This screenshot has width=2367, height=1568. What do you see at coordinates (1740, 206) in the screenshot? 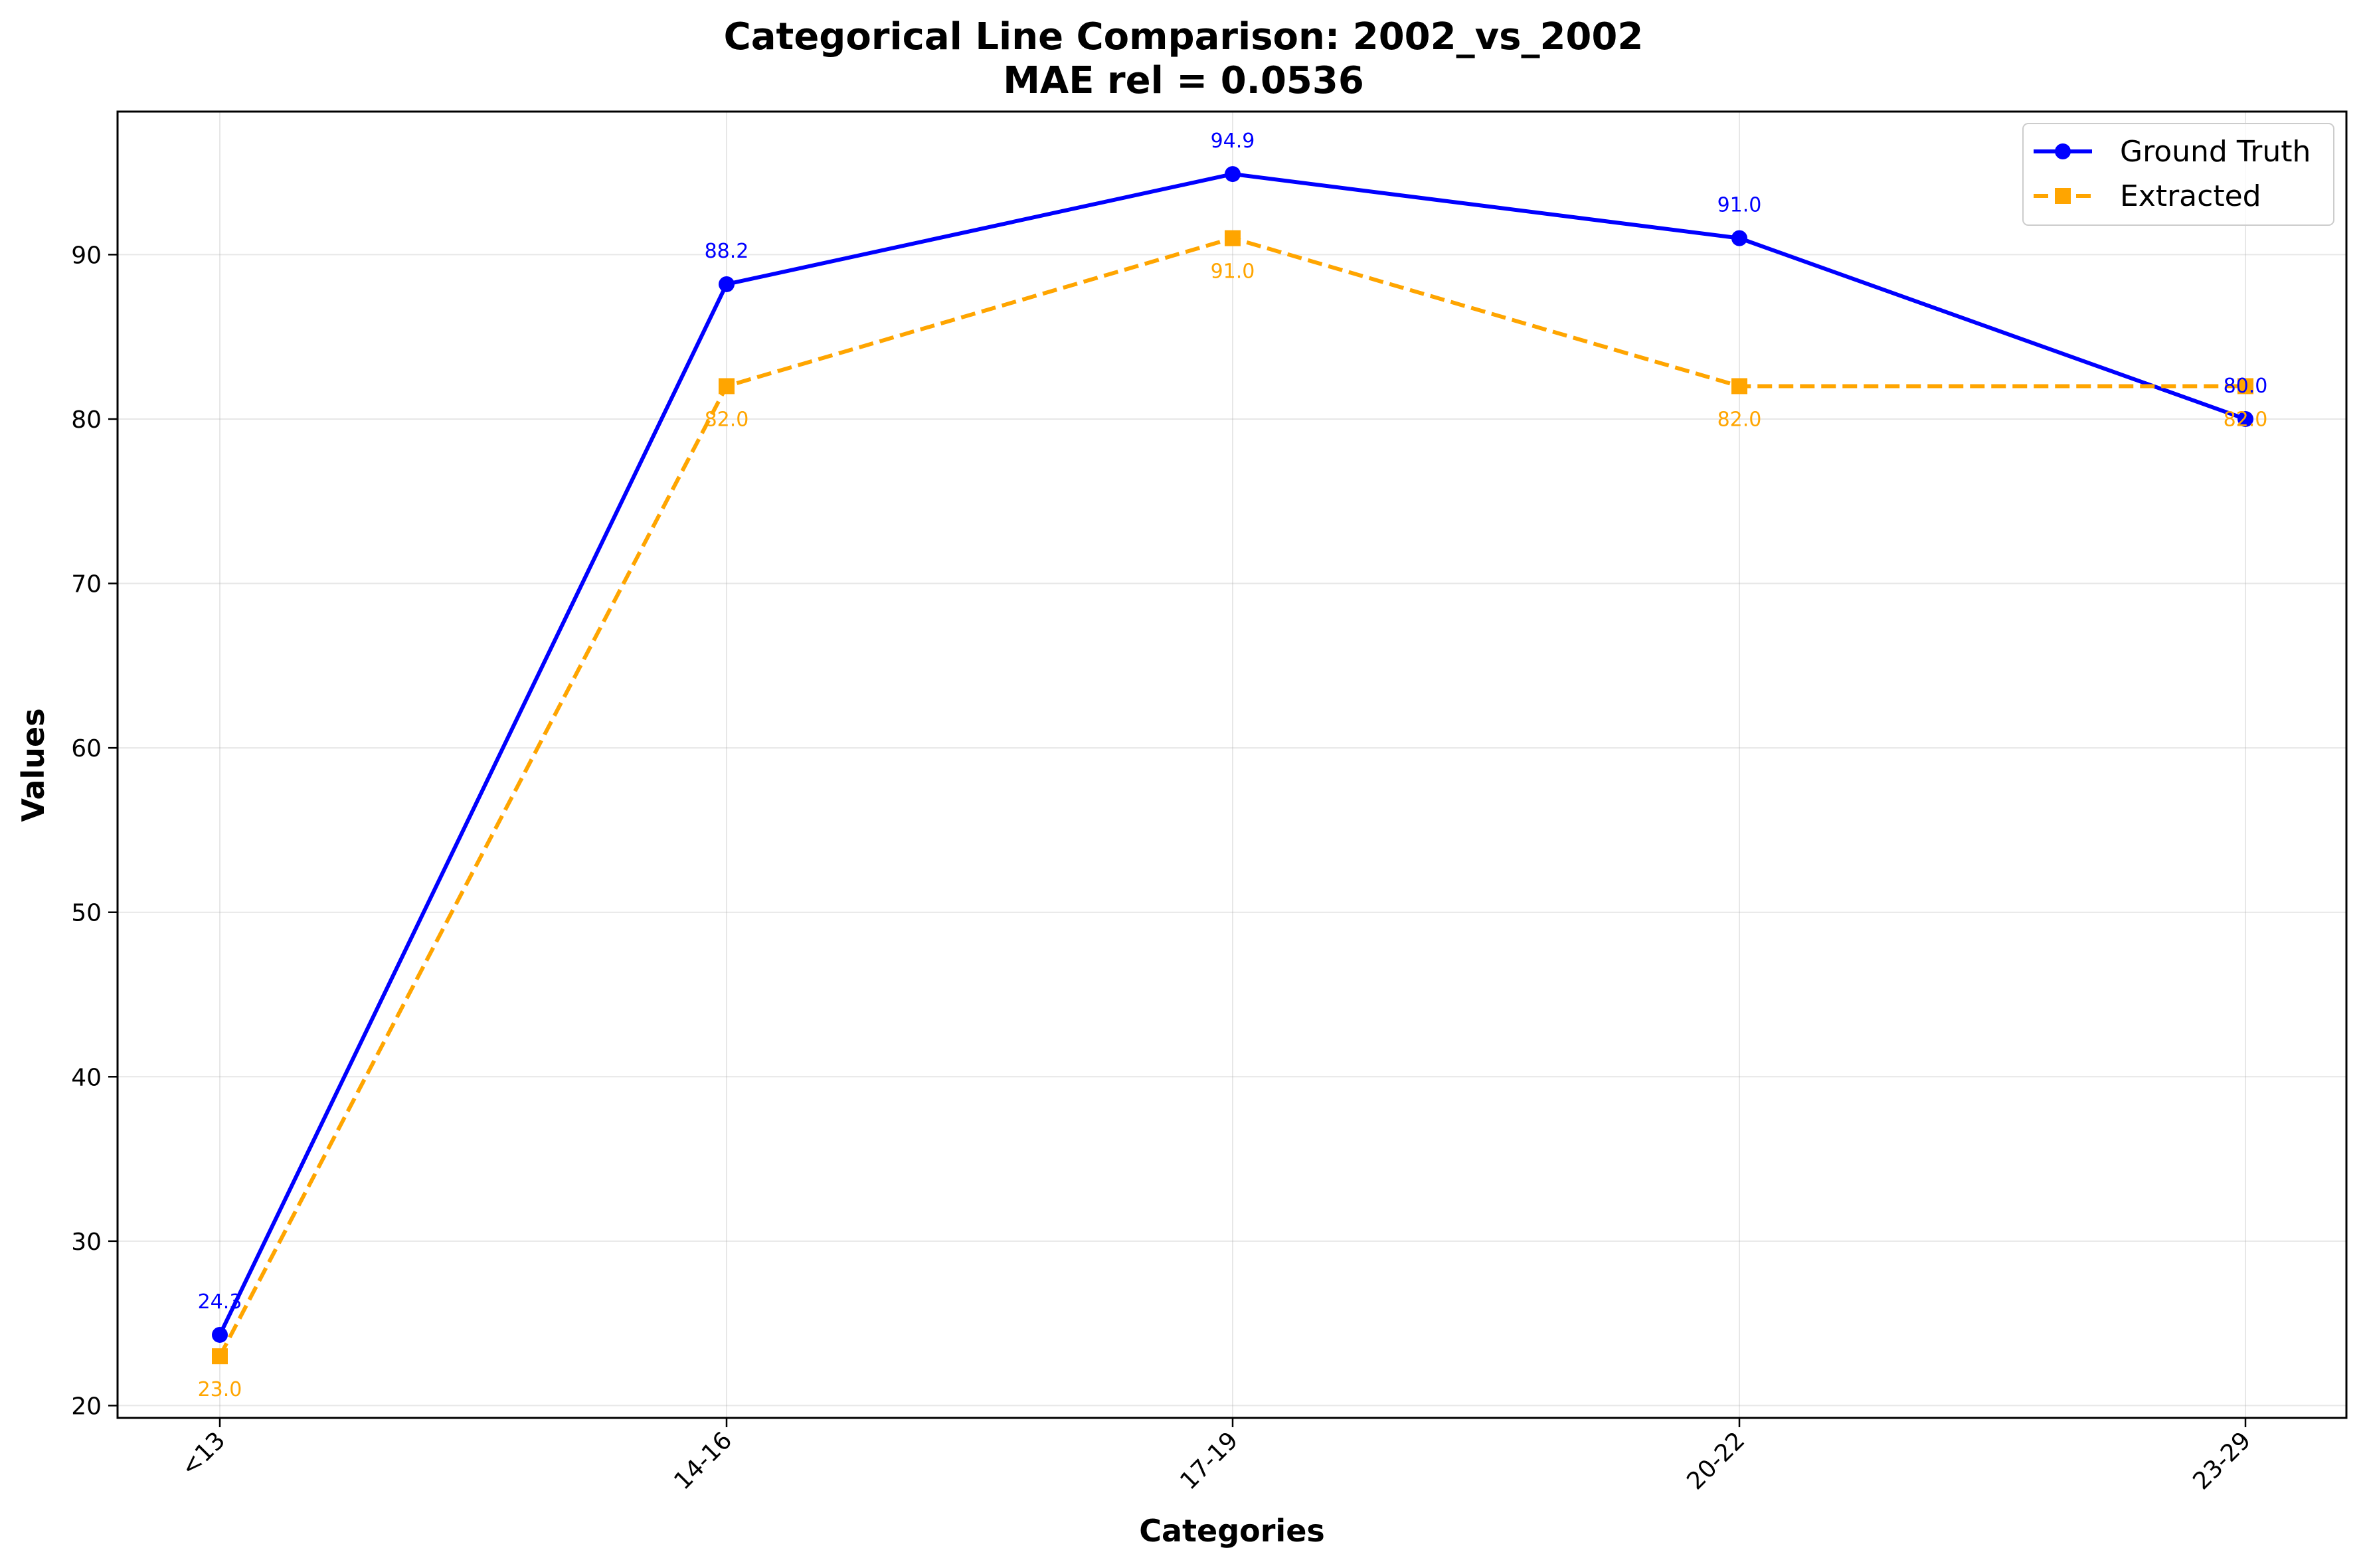
I see `data-label-ground-truth: 91.0` at bounding box center [1740, 206].